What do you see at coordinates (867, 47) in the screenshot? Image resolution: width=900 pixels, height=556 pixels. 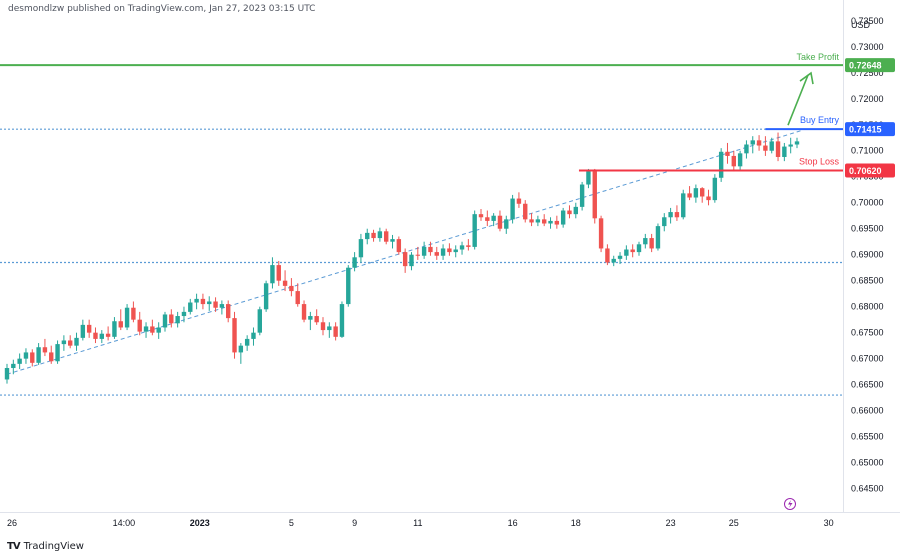 I see `price-tick-label: 0.73000` at bounding box center [867, 47].